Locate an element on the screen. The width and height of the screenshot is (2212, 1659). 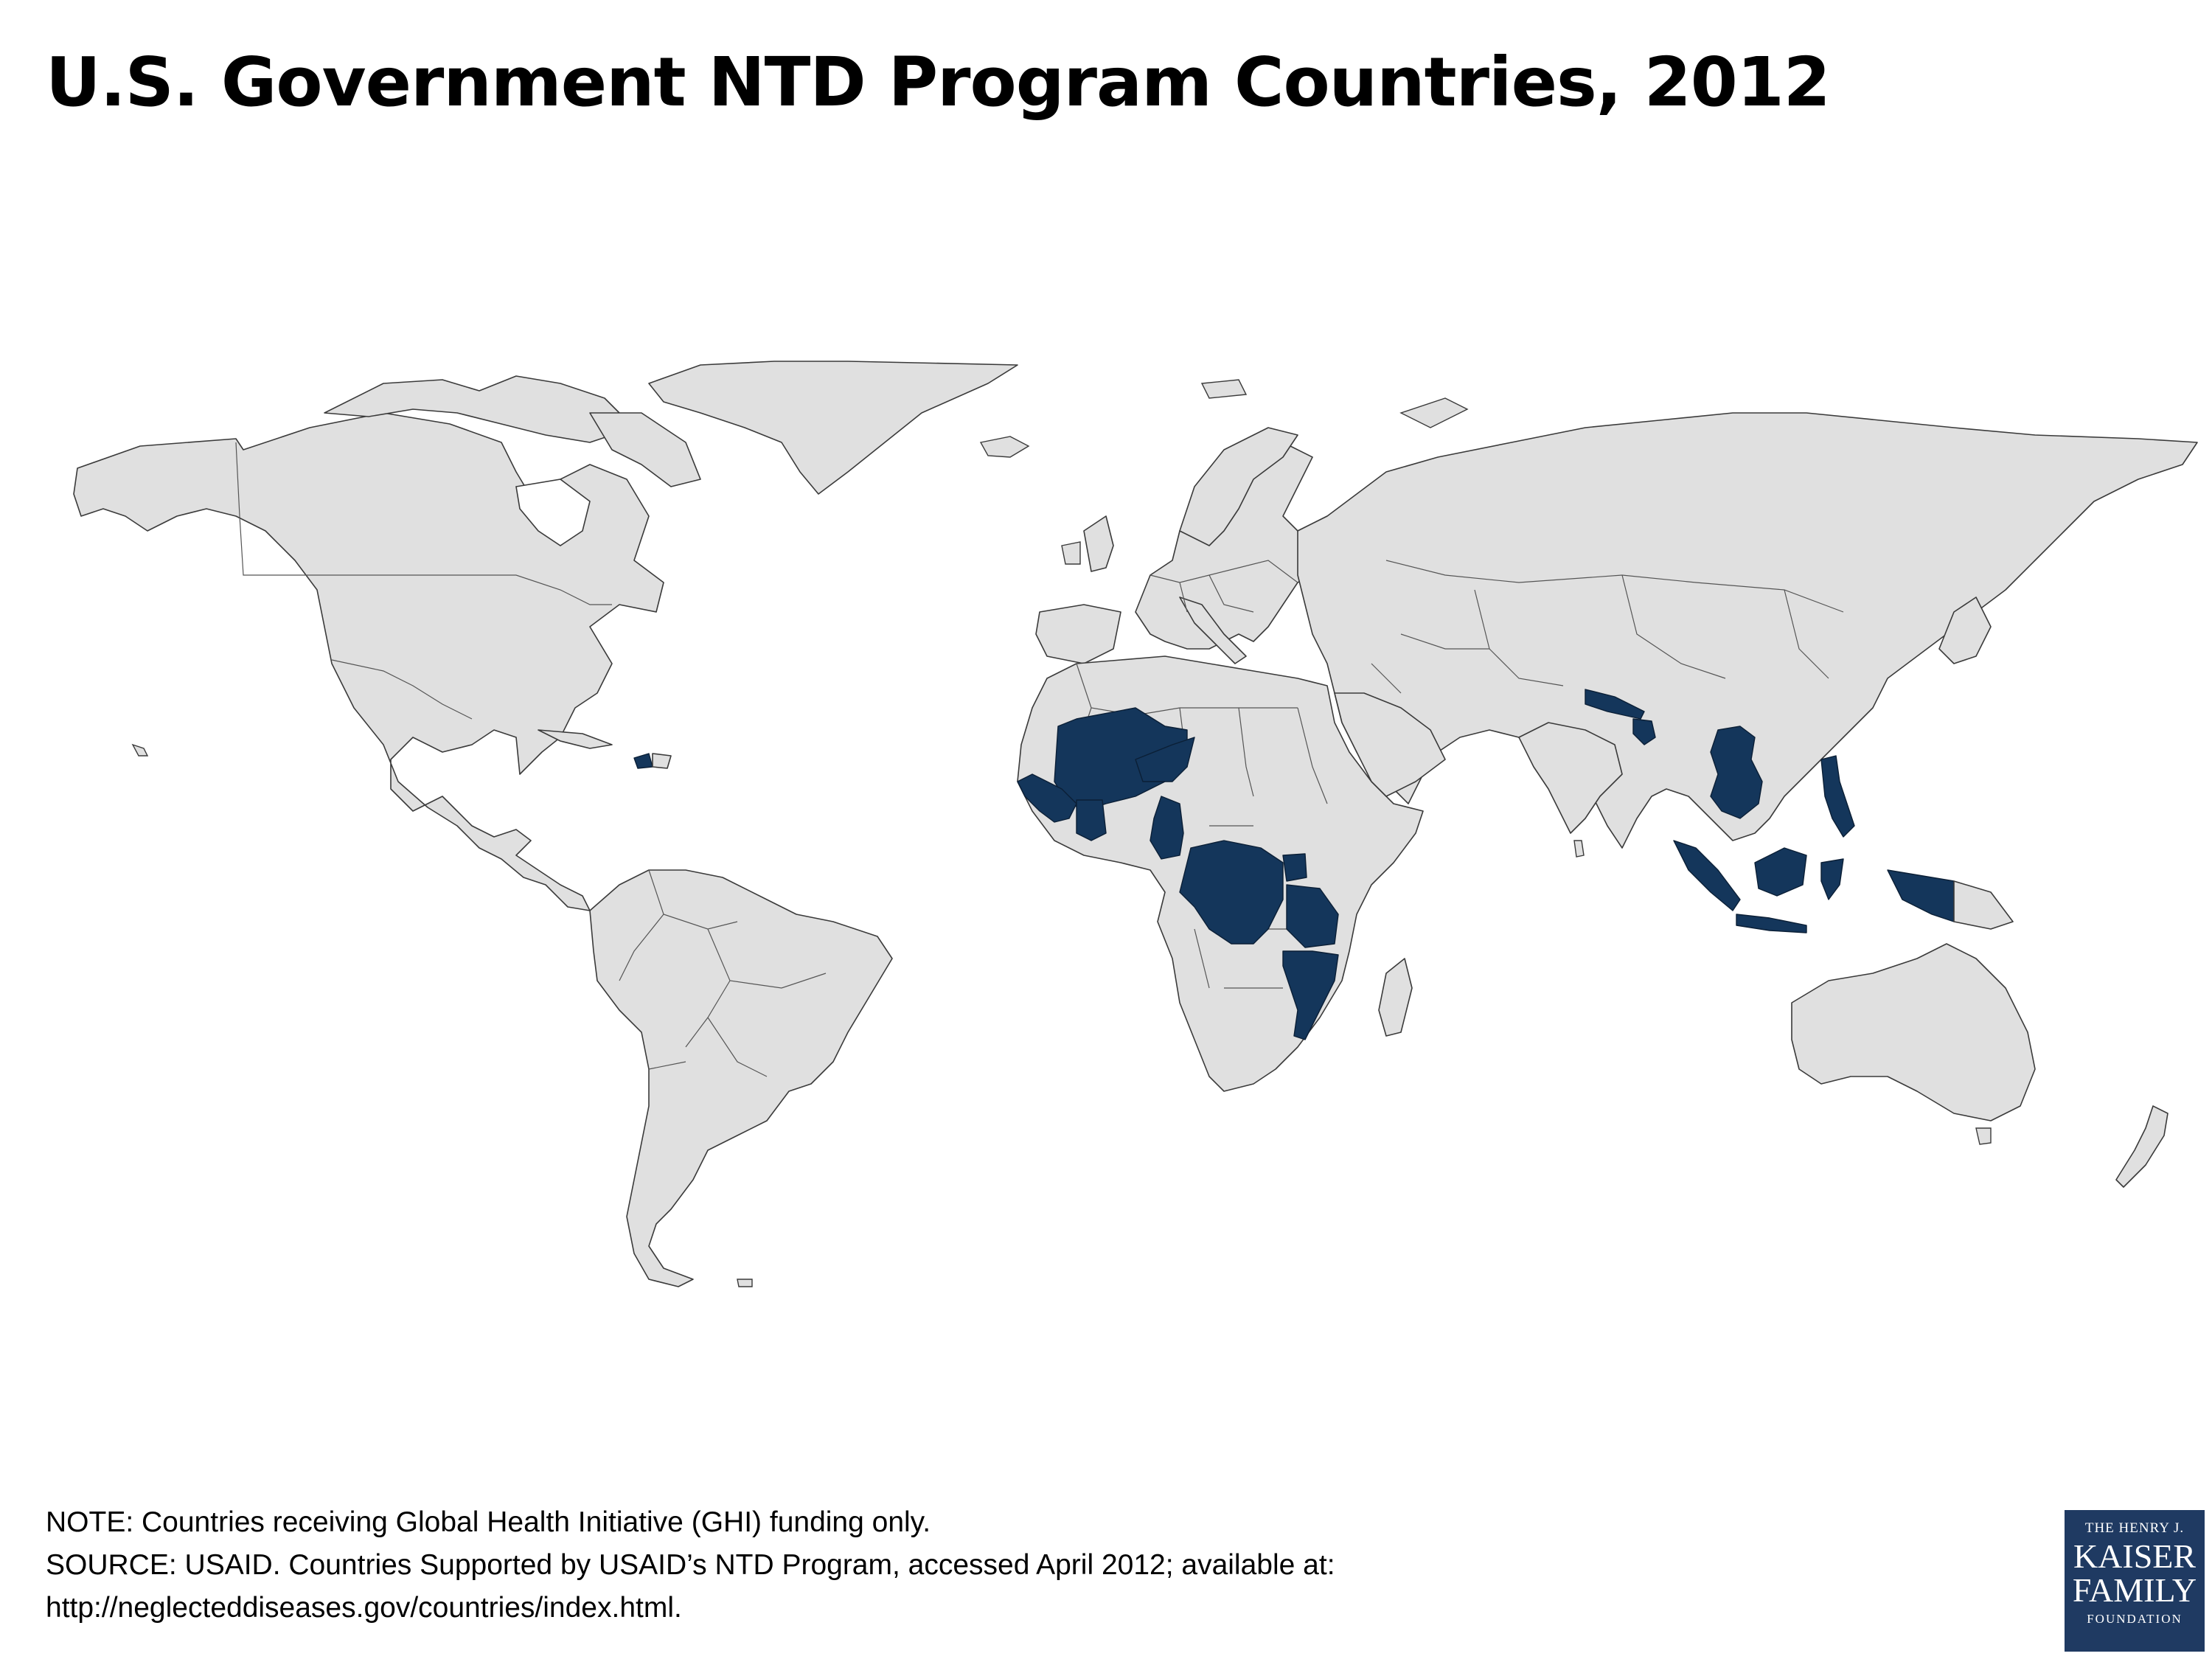
malawi-mozambique is located at coordinates (1310, 995).